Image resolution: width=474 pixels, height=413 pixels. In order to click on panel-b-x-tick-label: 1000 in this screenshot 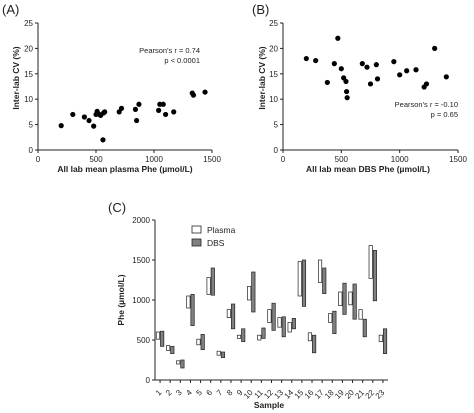, I will do `click(400, 159)`.